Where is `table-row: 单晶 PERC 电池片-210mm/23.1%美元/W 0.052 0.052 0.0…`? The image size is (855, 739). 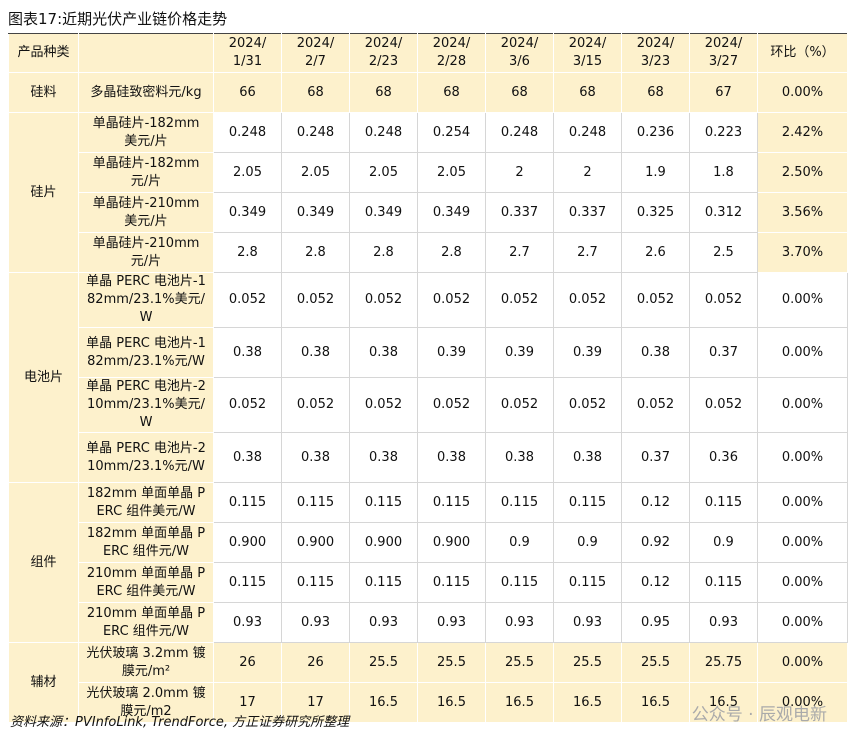 table-row: 单晶 PERC 电池片-210mm/23.1%美元/W 0.052 0.052 0.0… is located at coordinates (428, 405).